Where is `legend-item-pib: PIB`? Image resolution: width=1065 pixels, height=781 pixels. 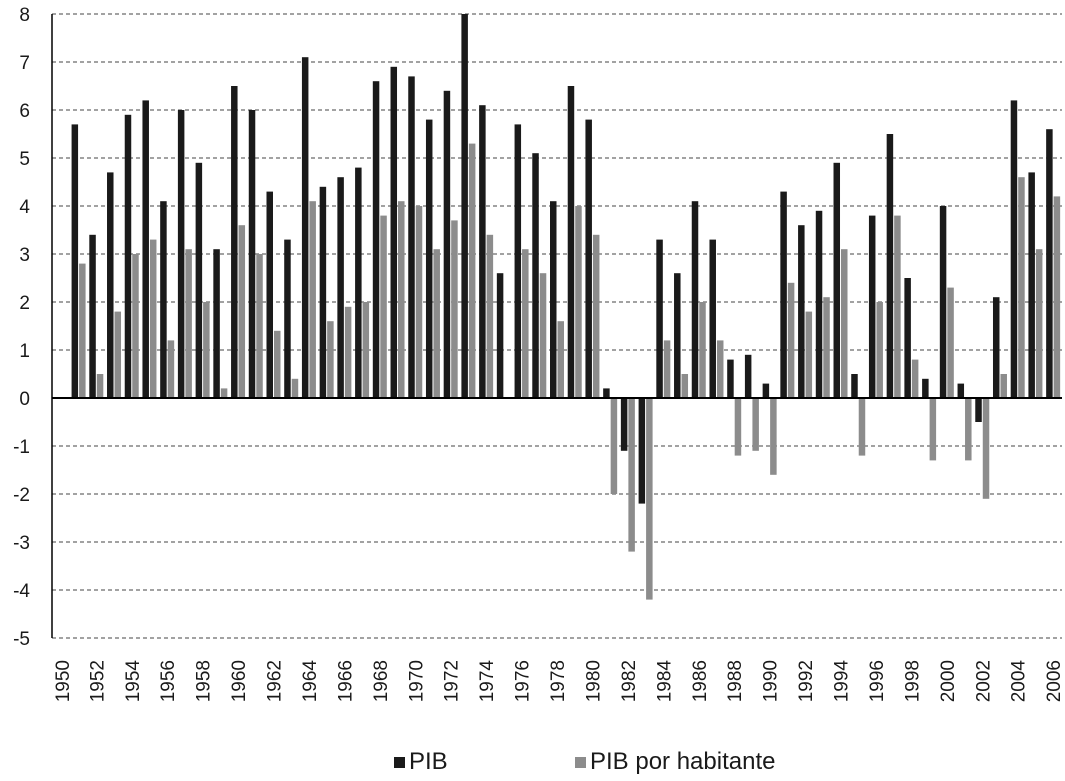
legend-item-pib: PIB is located at coordinates (421, 762).